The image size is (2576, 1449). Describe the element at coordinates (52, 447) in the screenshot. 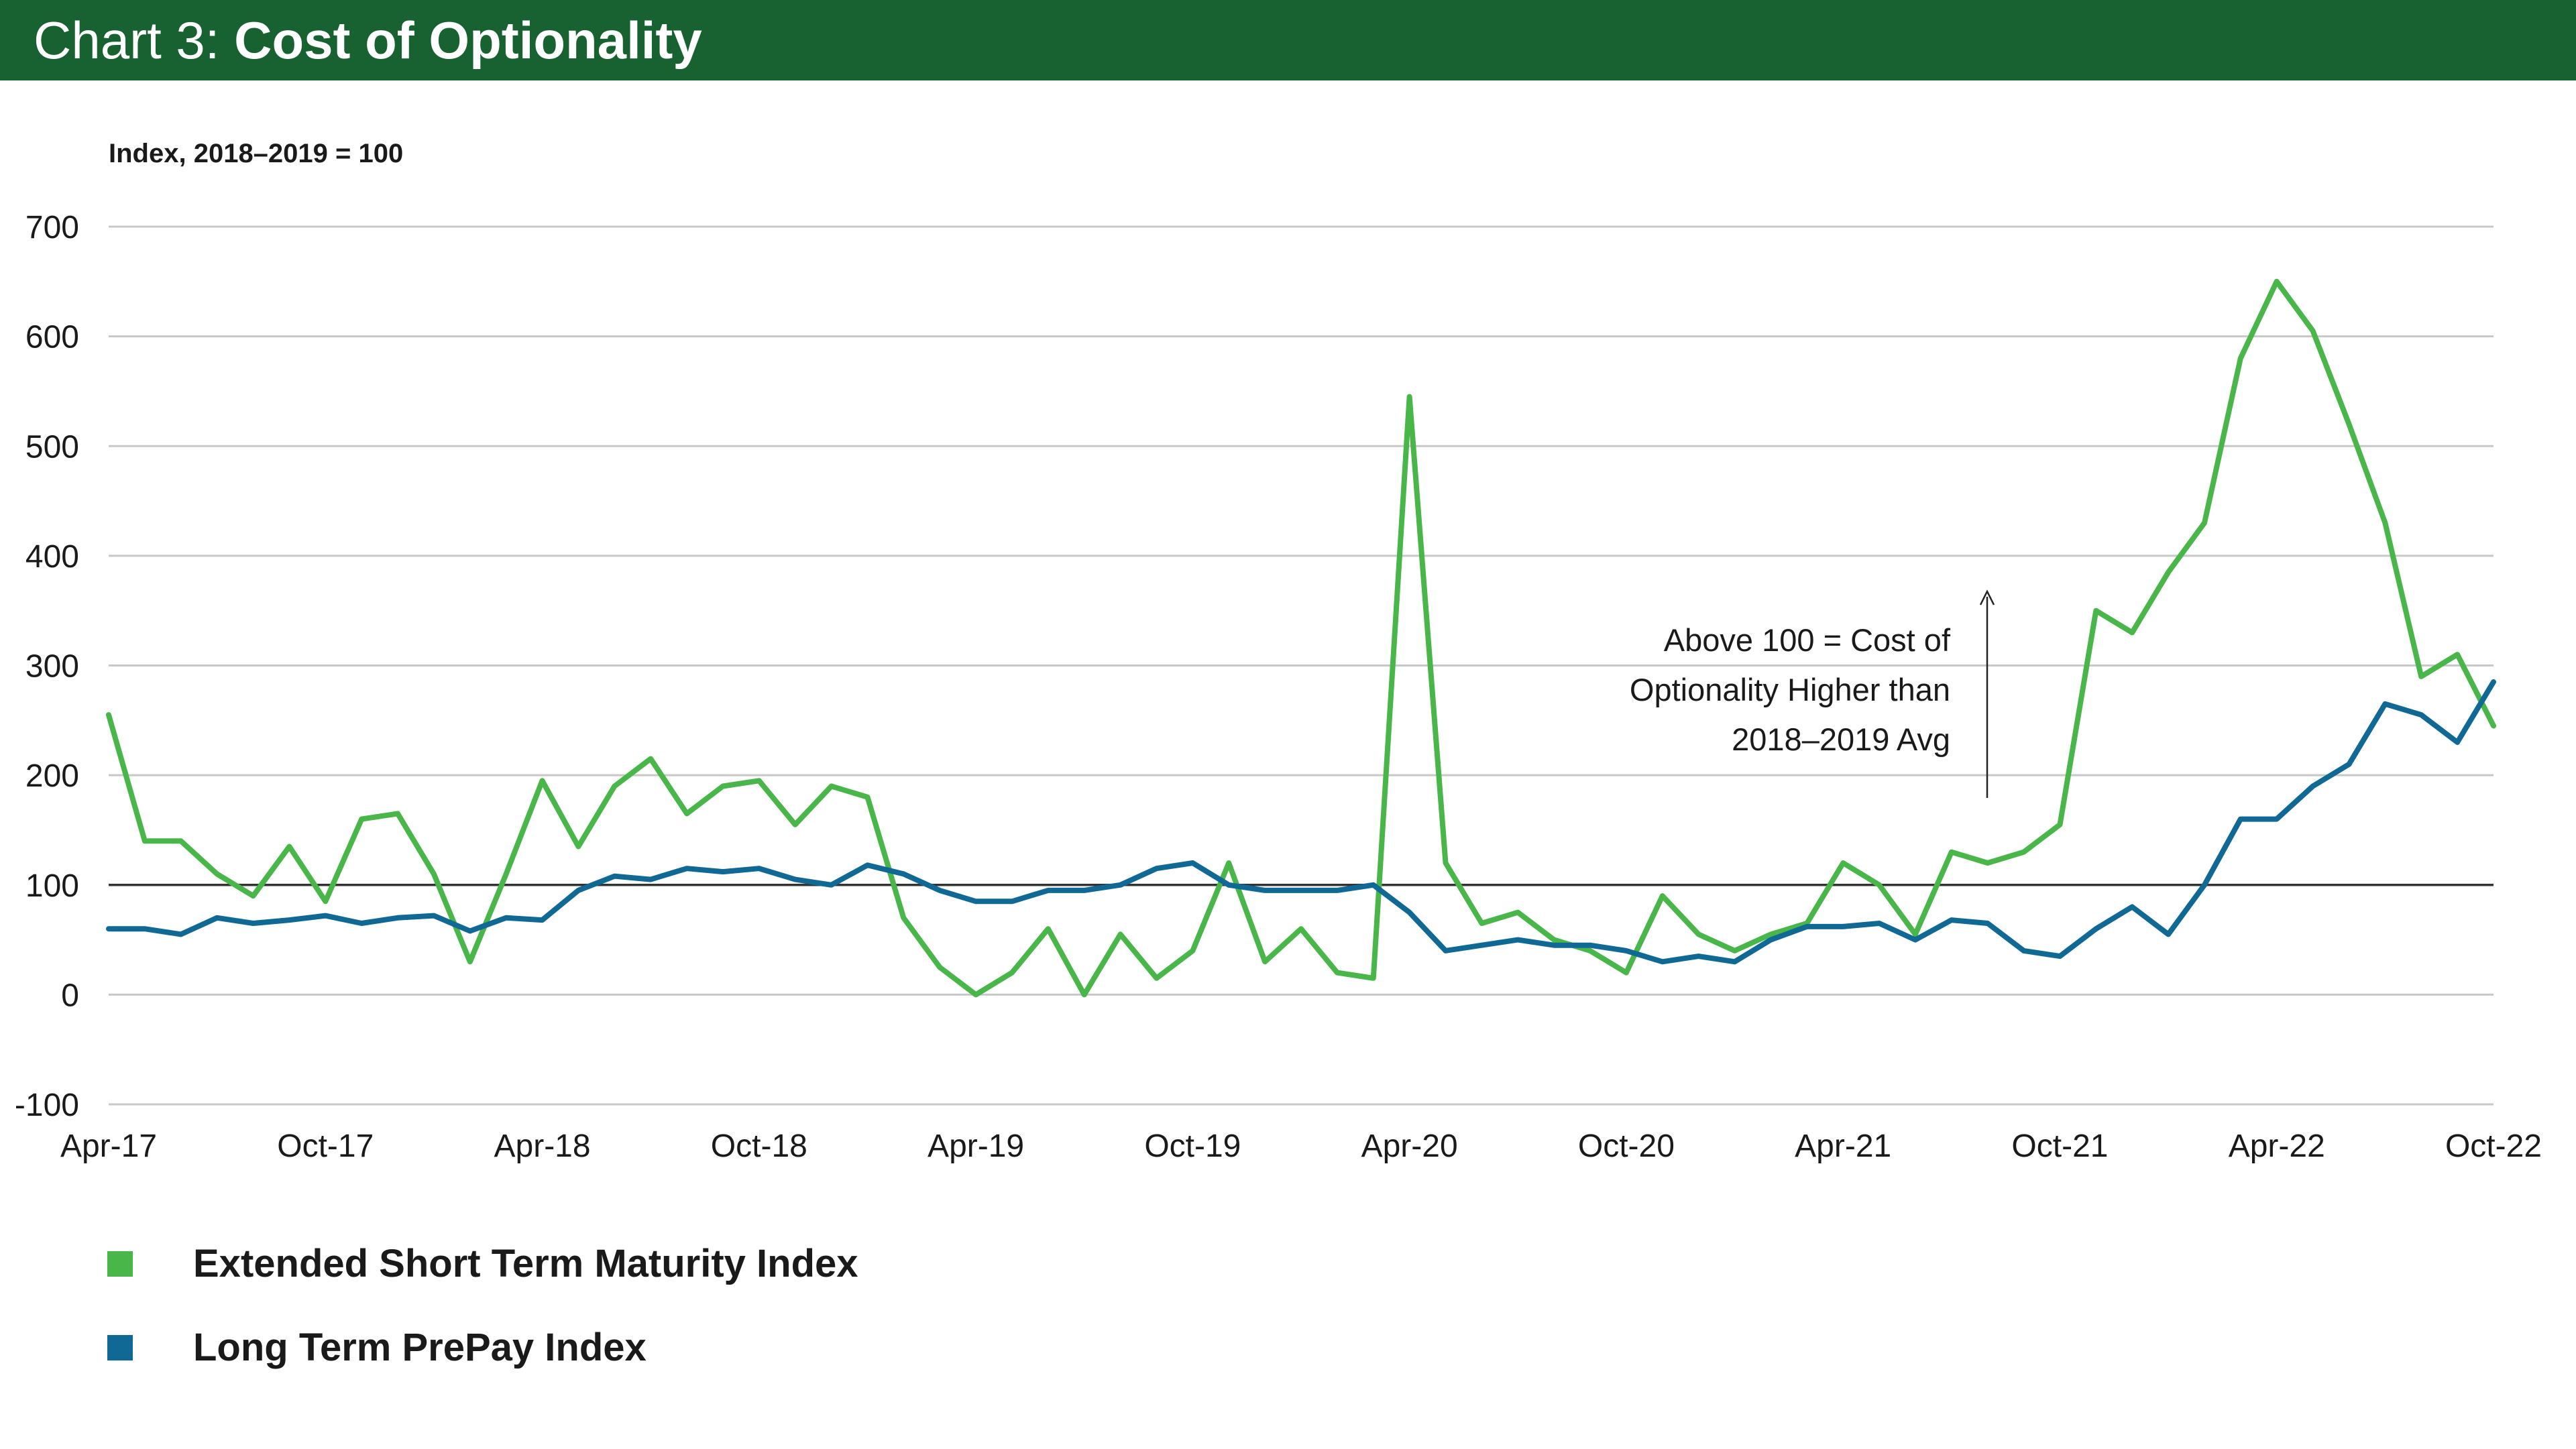

I see `y-tick-label: 500` at that location.